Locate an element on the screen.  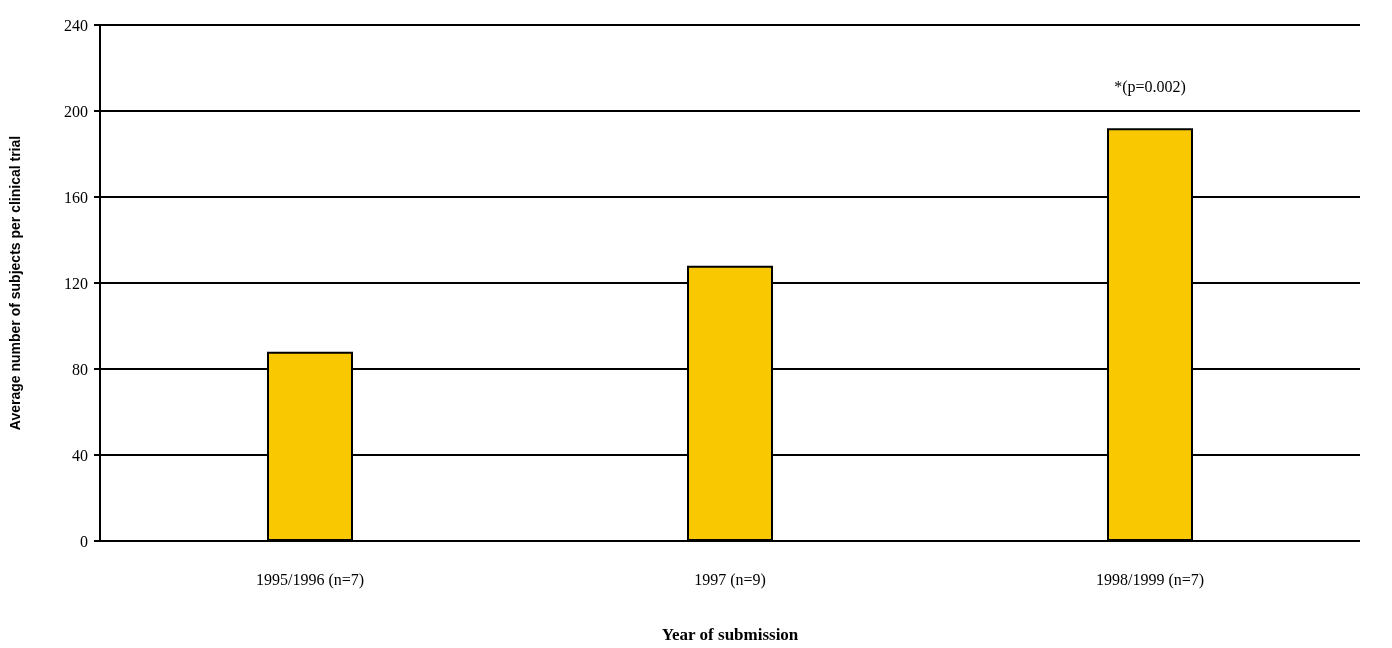
annotation: *(p=0.002) is located at coordinates (1150, 86).